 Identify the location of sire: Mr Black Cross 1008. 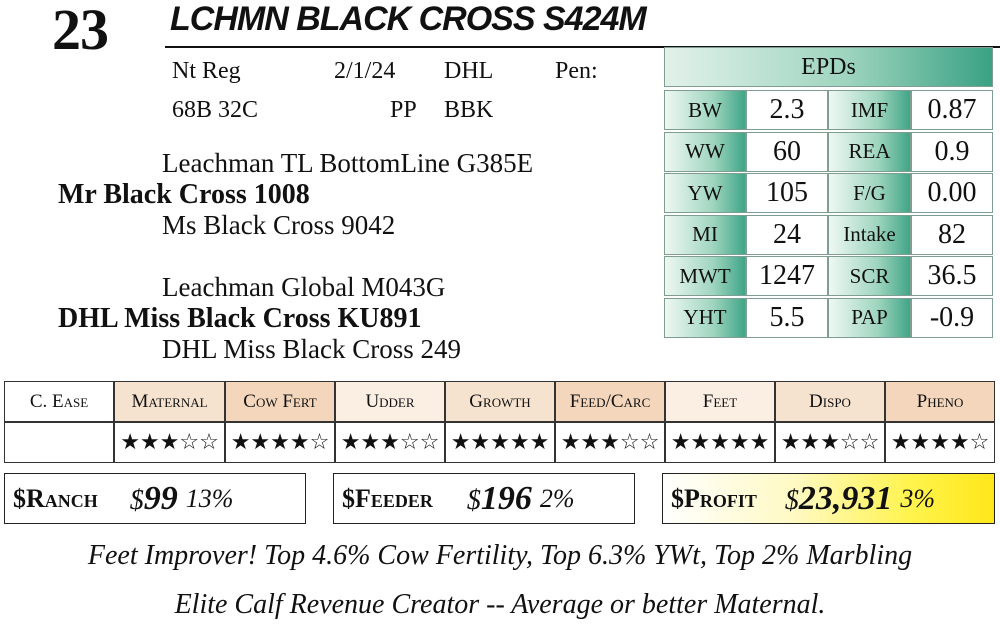
(184, 194).